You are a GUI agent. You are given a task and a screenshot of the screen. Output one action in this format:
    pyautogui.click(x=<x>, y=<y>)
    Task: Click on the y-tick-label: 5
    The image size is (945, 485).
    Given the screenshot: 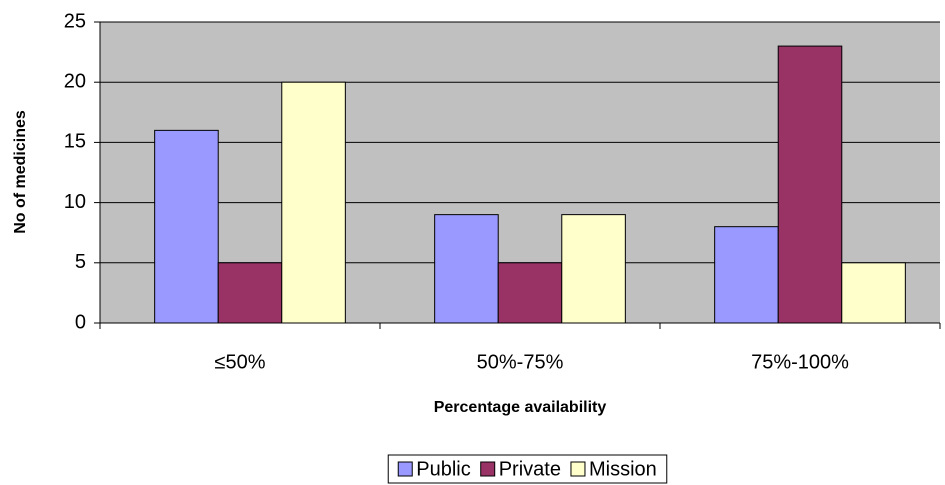 What is the action you would take?
    pyautogui.click(x=80, y=262)
    